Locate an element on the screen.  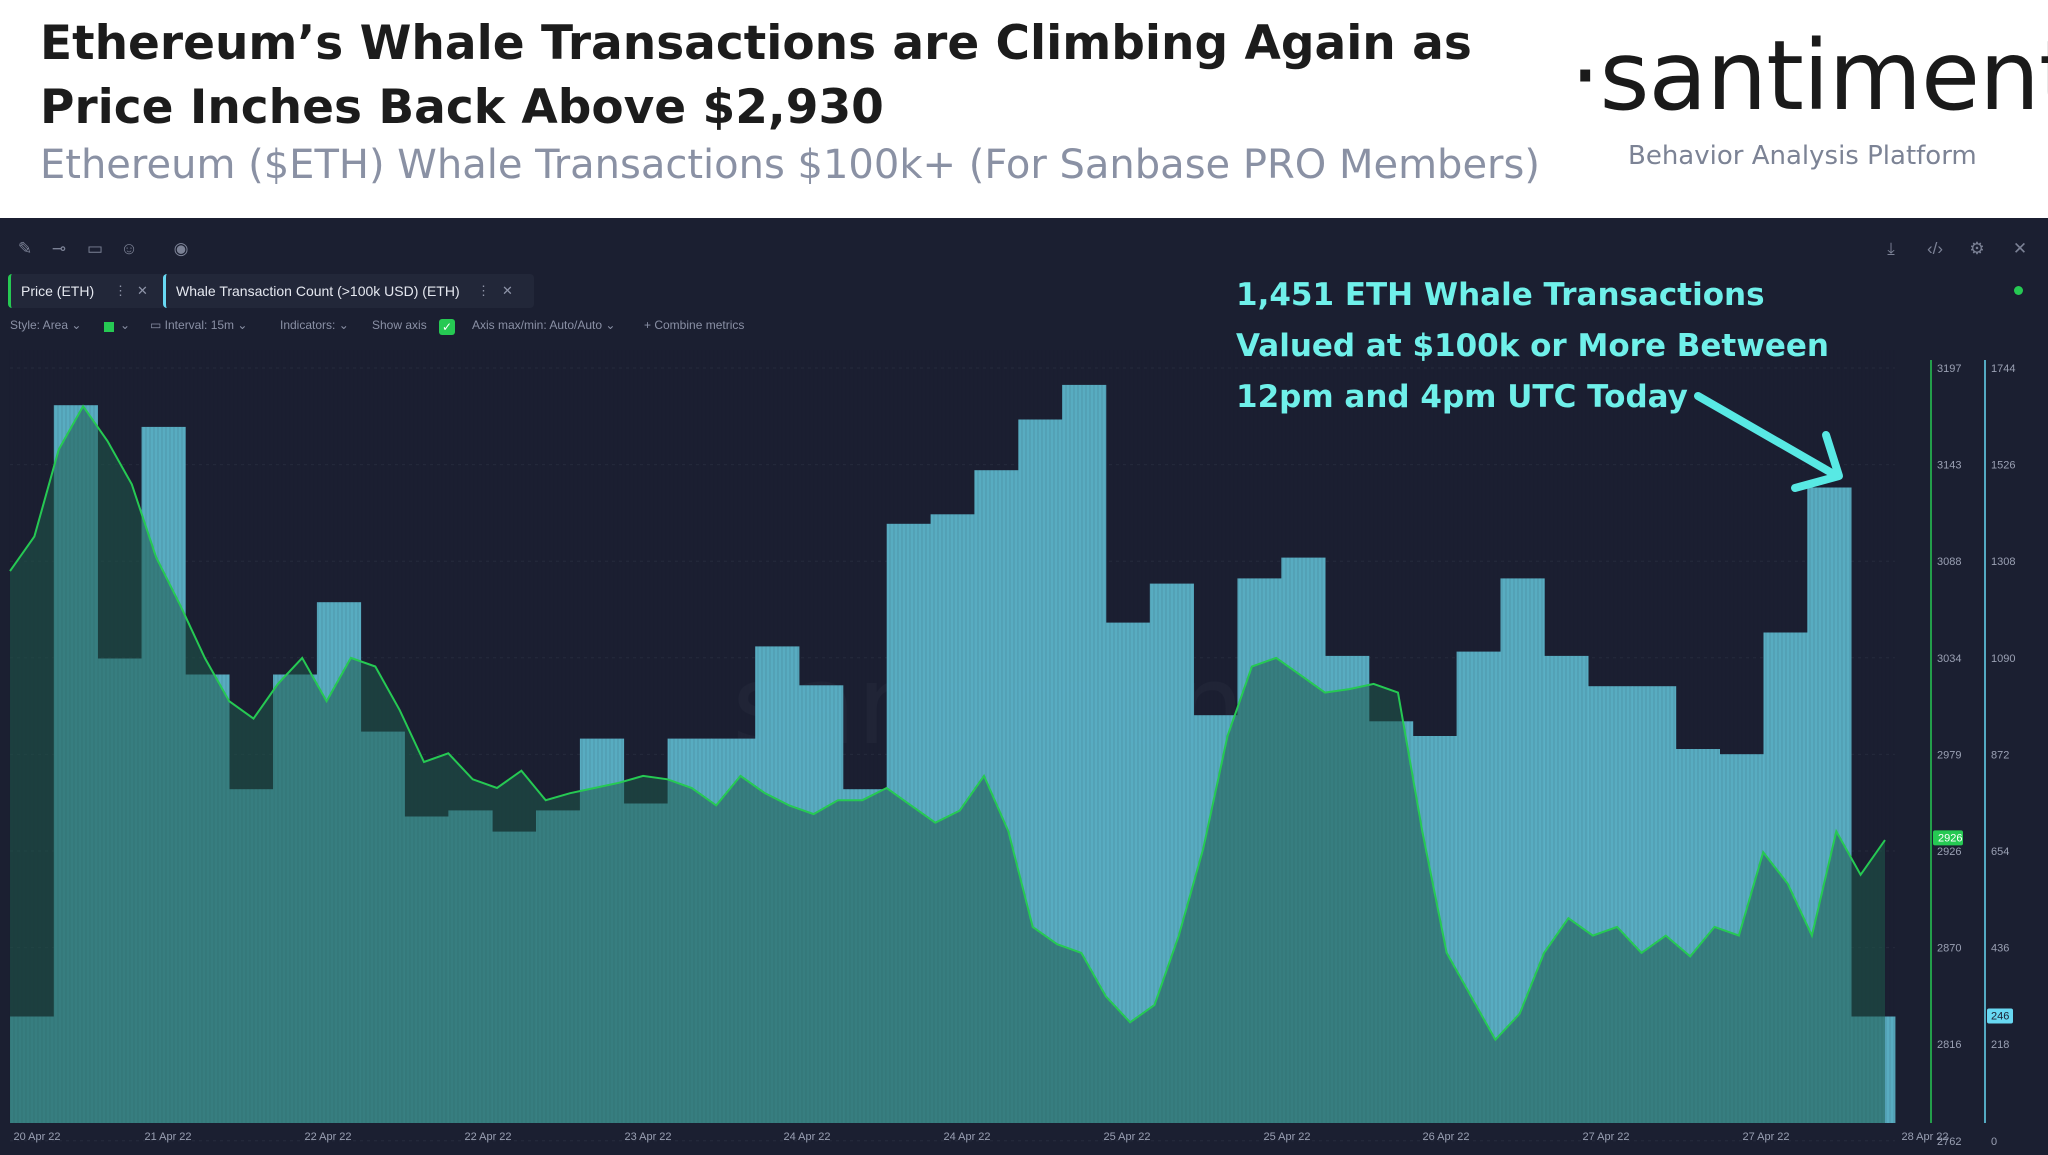
price-tick-label: 2870 is located at coordinates (1949, 949).